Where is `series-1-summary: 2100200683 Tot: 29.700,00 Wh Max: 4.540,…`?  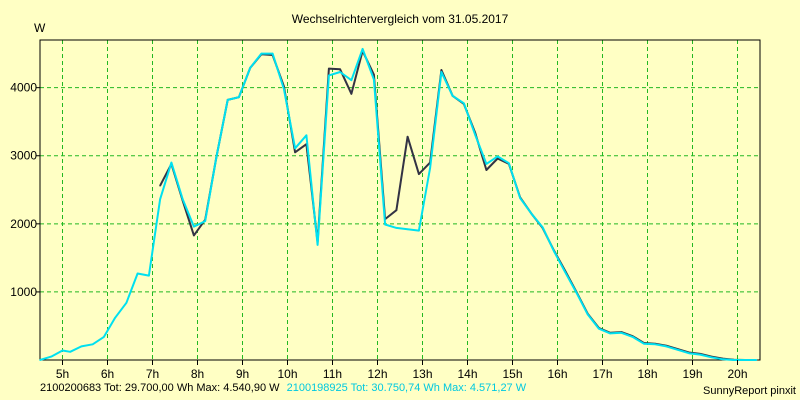 series-1-summary: 2100200683 Tot: 29.700,00 Wh Max: 4.540,… is located at coordinates (160, 388).